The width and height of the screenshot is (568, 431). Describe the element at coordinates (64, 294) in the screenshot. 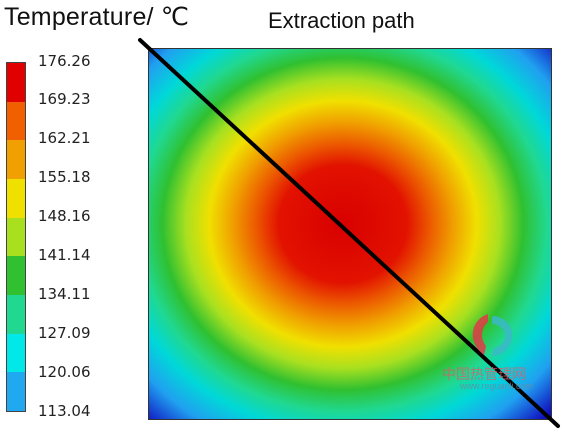

I see `legend-label: 134.11` at that location.